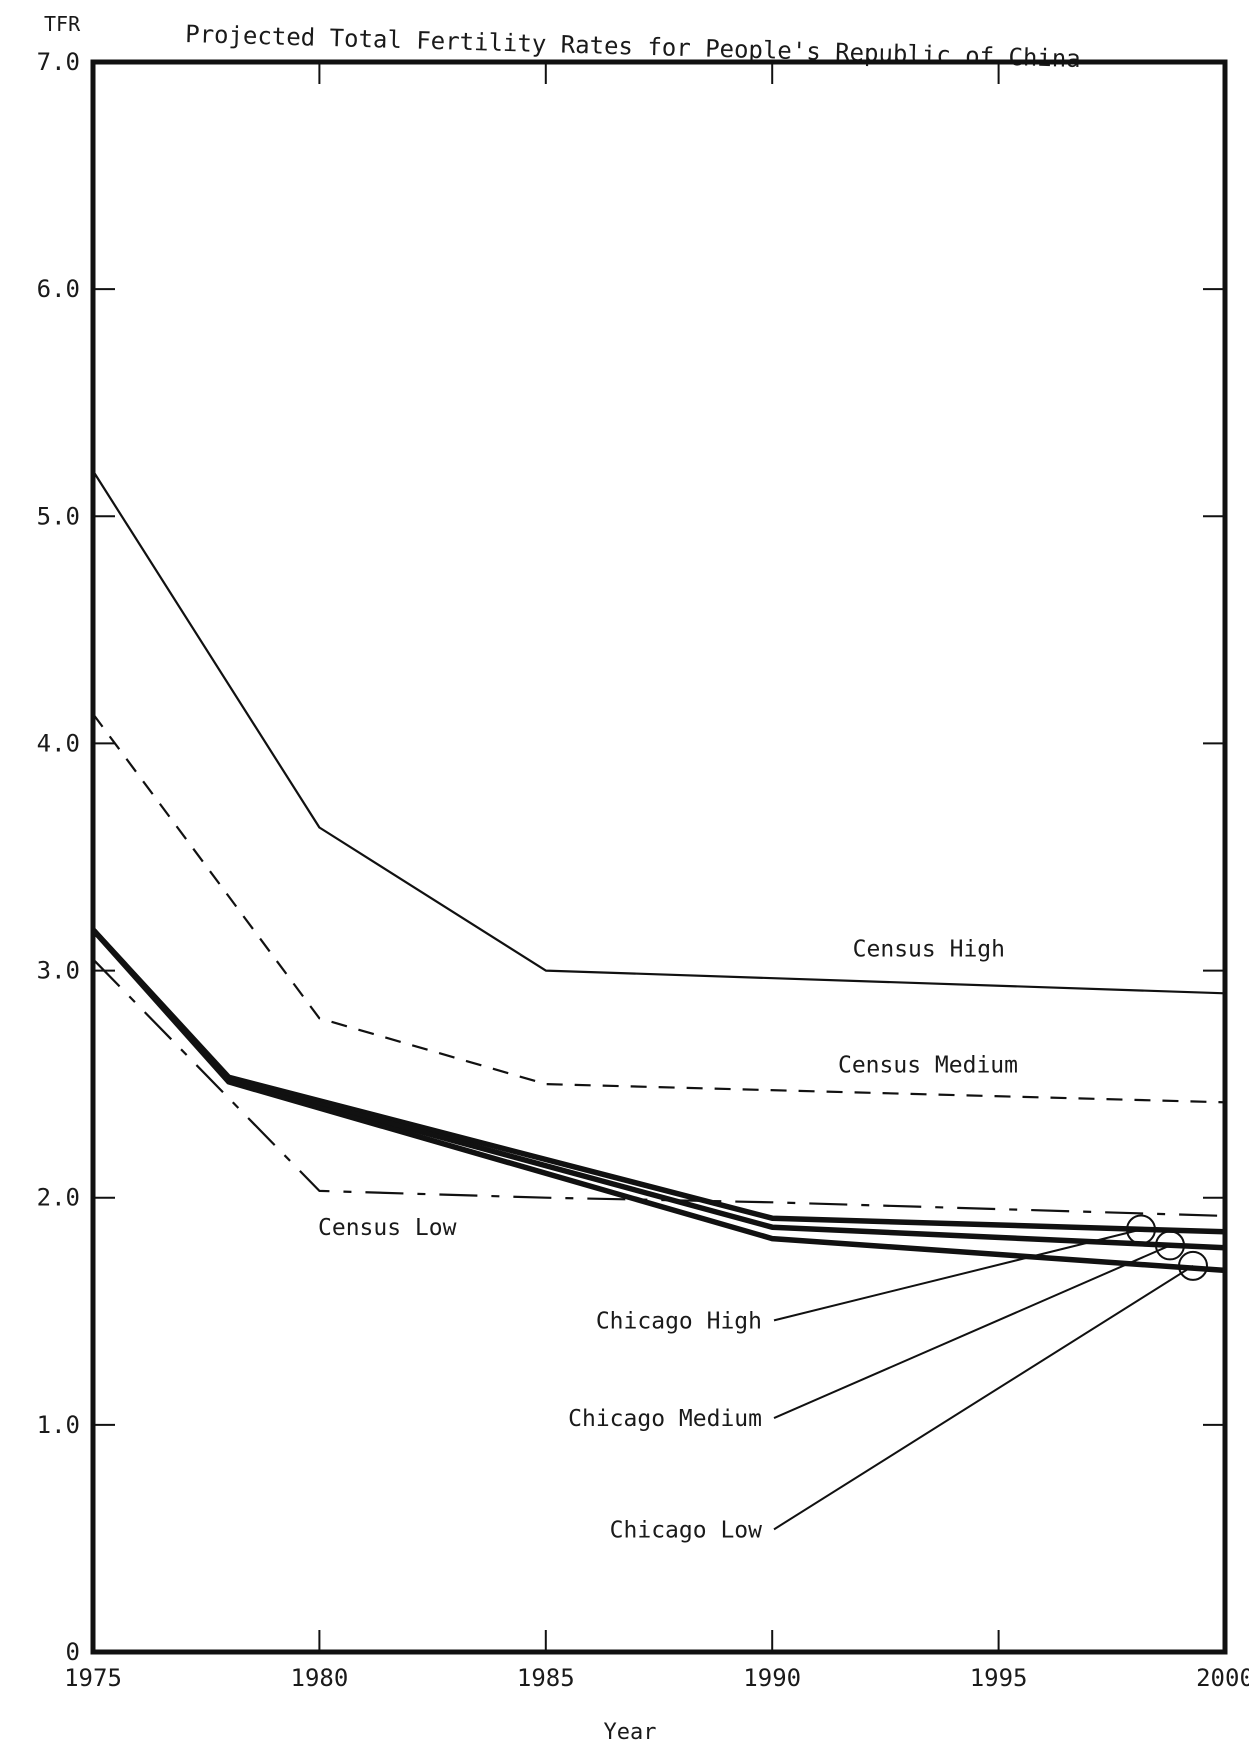  I want to click on series-label-census-high: Census High, so click(929, 949).